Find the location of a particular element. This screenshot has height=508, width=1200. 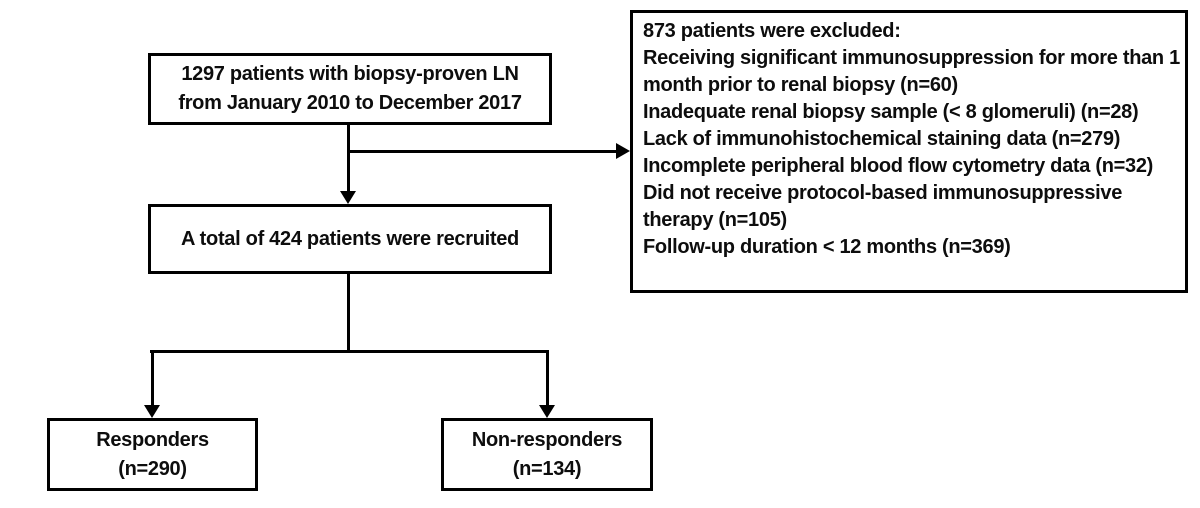

responders-count: (n=290) is located at coordinates (152, 468).